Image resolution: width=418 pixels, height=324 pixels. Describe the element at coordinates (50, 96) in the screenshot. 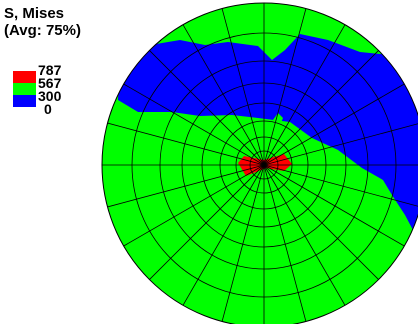

I see `legend-value-300: 300` at that location.